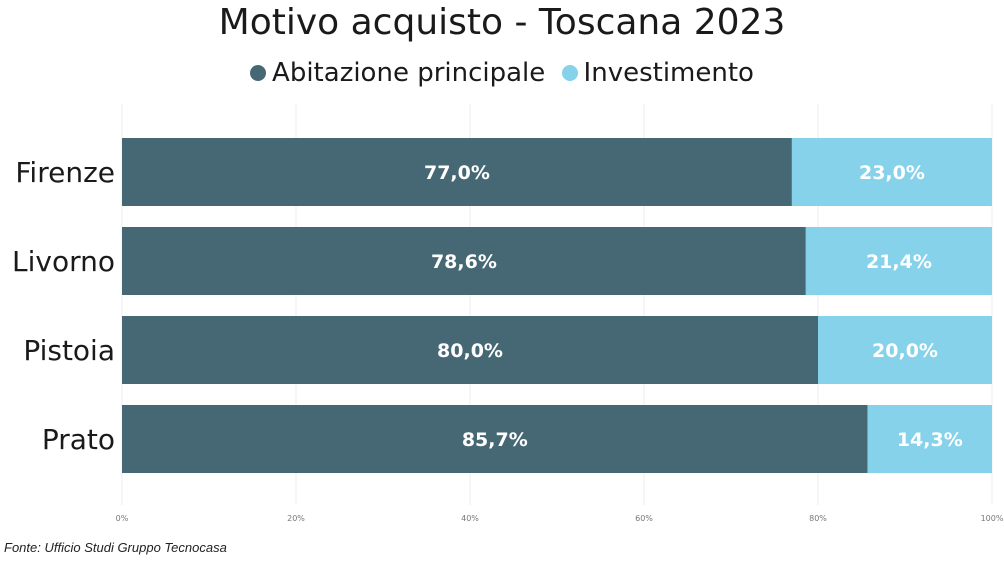 The image size is (1004, 561). I want to click on source-note: Fonte: Ufficio Studi Gruppo Tecnocasa, so click(115, 547).